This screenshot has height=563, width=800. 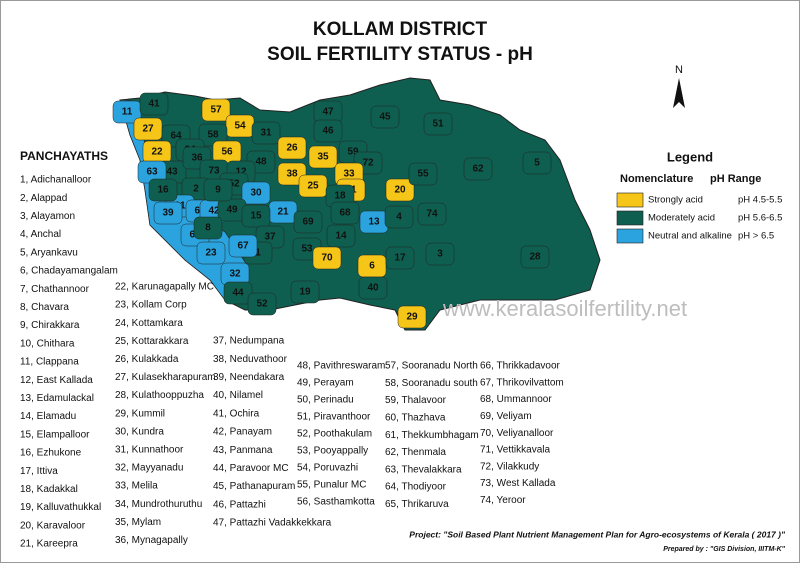 What do you see at coordinates (234, 184) in the screenshot?
I see `region-label: 52` at bounding box center [234, 184].